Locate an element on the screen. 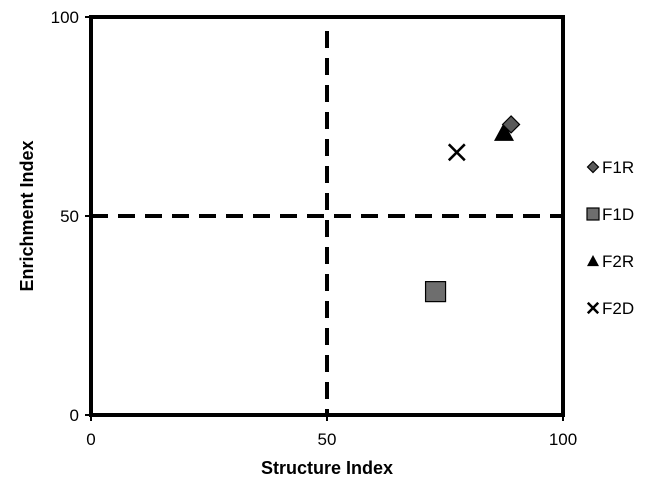 This screenshot has width=655, height=482. x-axis-ticks: 0 50 100 is located at coordinates (331, 432).